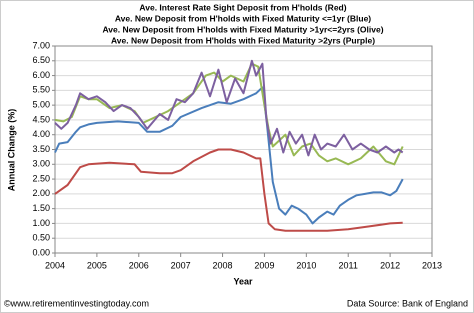 Image resolution: width=474 pixels, height=313 pixels. Describe the element at coordinates (11, 150) in the screenshot. I see `y-axis-title: Annual Change (%)` at that location.